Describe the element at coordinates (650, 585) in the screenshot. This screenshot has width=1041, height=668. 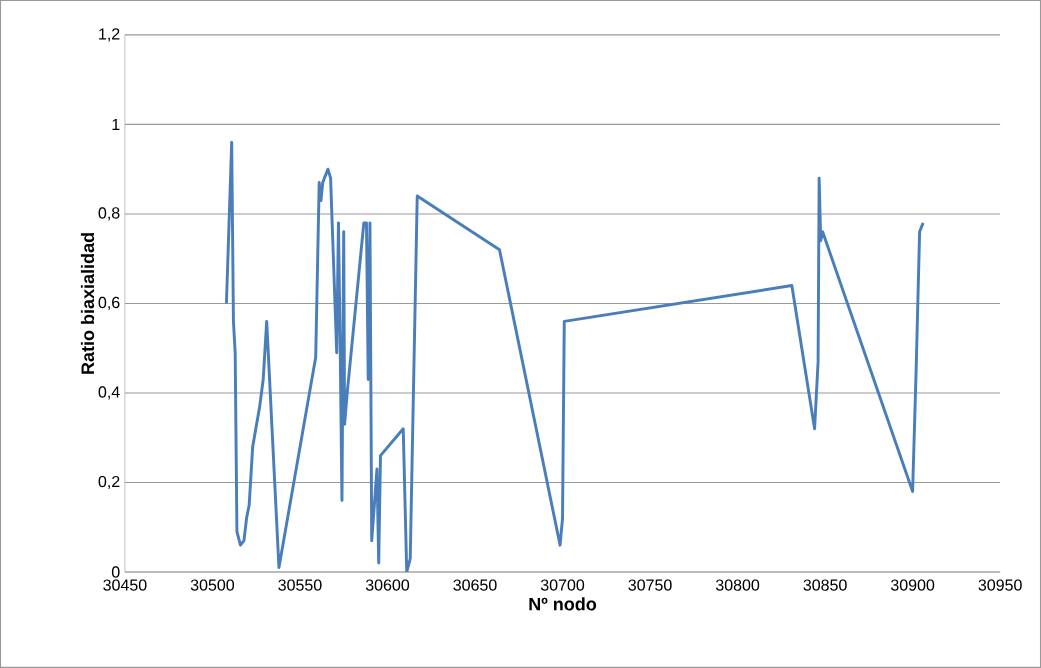
I see `x-tick-label: 30750` at that location.